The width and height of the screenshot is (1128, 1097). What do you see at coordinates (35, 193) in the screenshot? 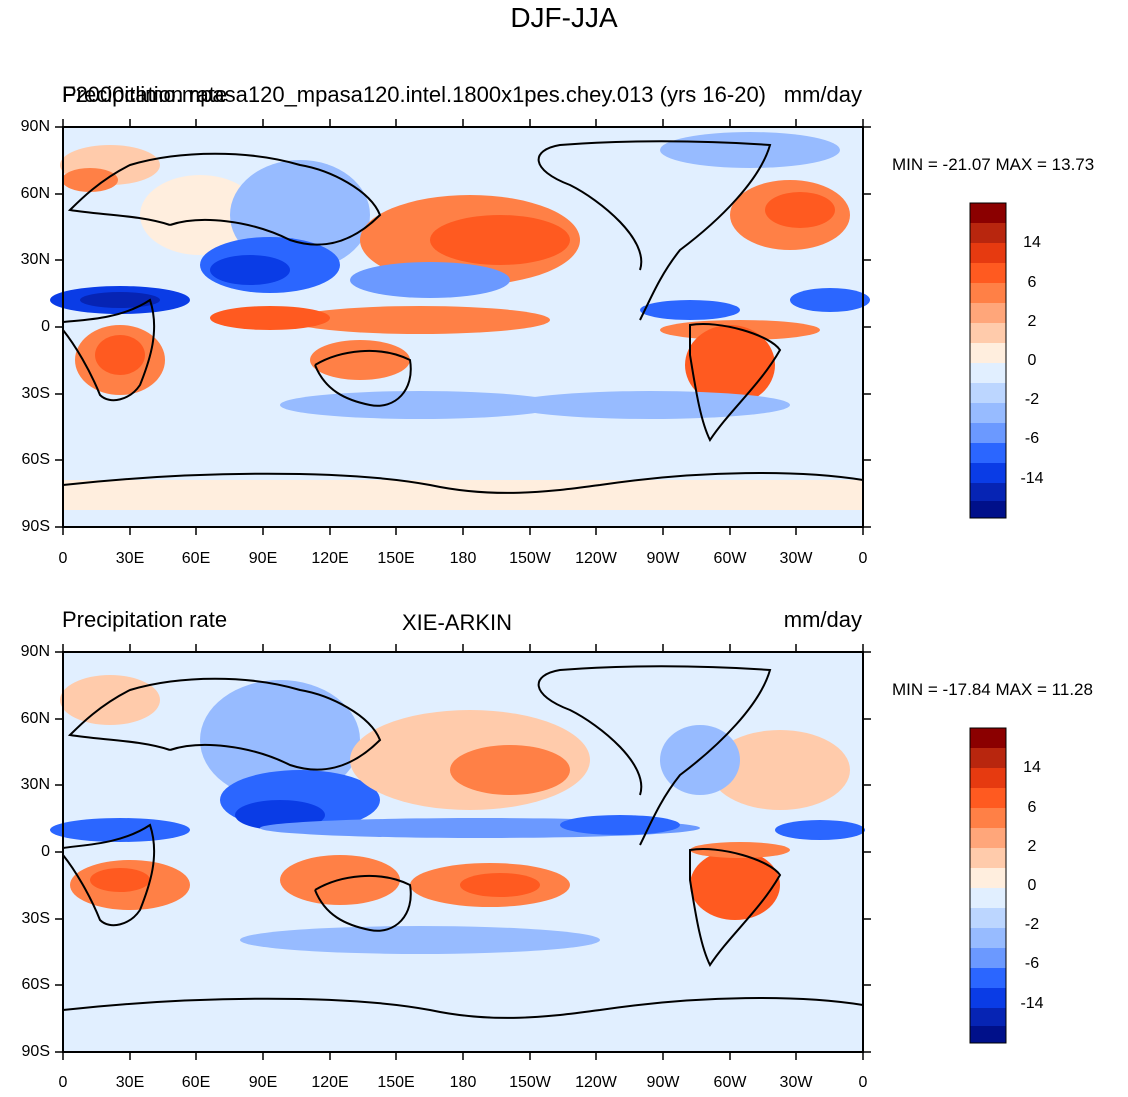
I see `panel1-lat-tick: 60N` at bounding box center [35, 193].